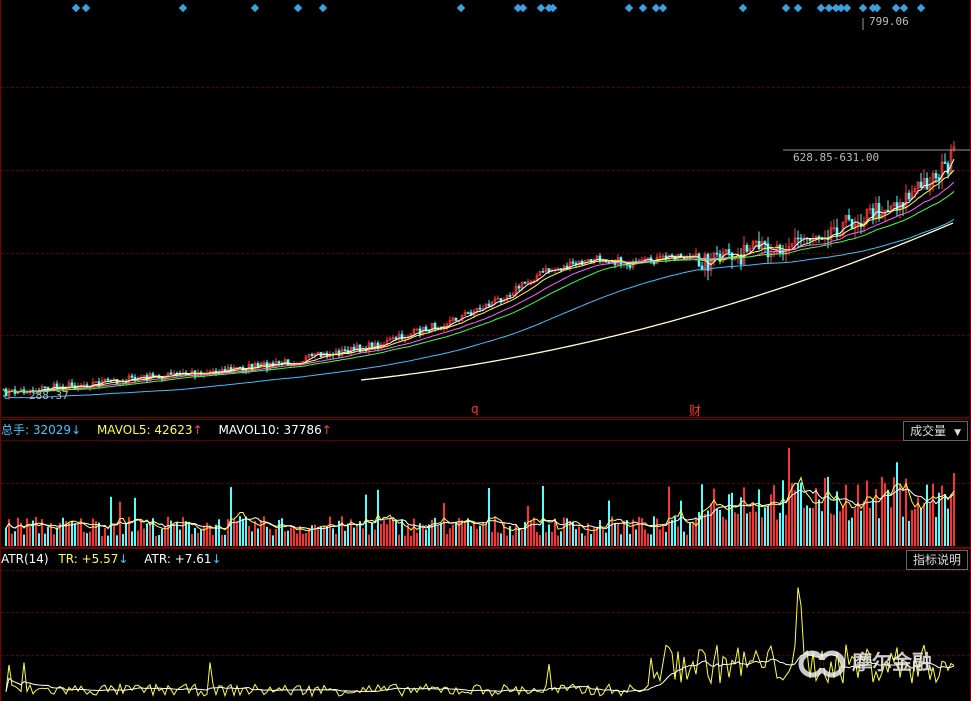 This screenshot has height=701, width=971. I want to click on atr-number: +7.61, so click(193, 559).